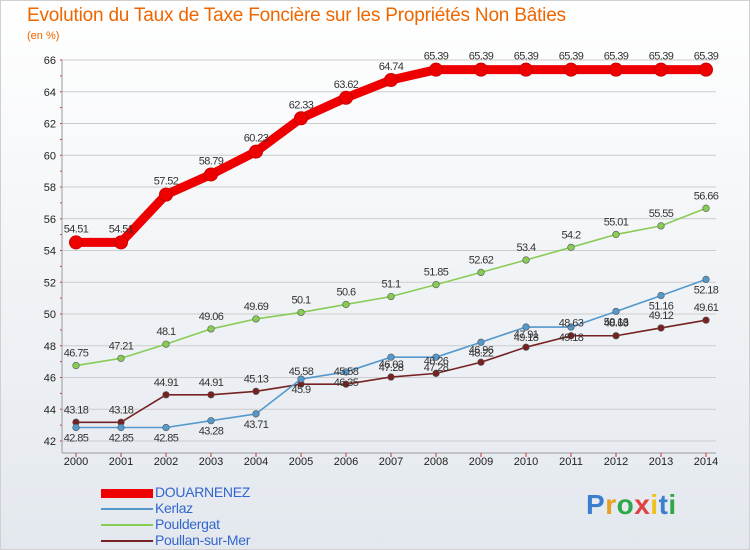  I want to click on data-label: 50.6, so click(345, 292).